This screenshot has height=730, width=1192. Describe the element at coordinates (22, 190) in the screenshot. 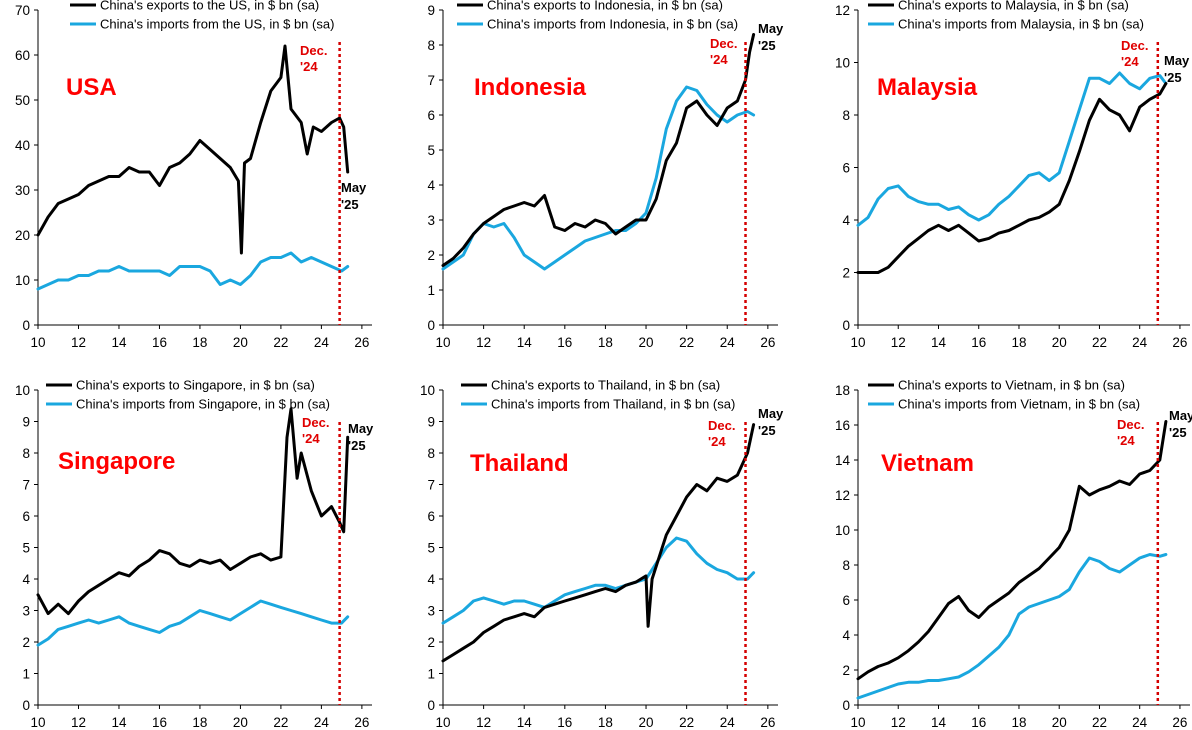

I see `y-tick-label: 30` at that location.